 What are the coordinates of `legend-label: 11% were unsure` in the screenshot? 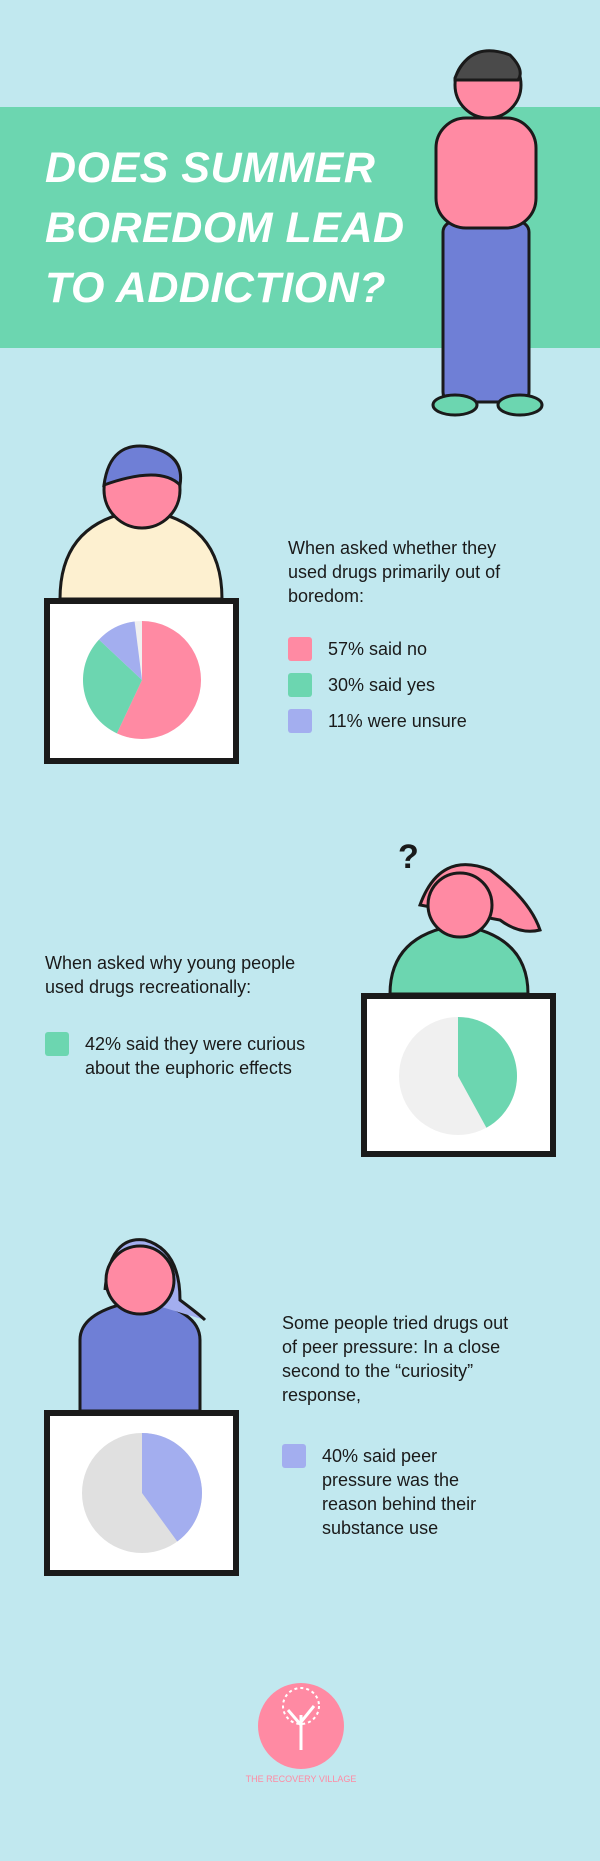 It's located at (397, 721).